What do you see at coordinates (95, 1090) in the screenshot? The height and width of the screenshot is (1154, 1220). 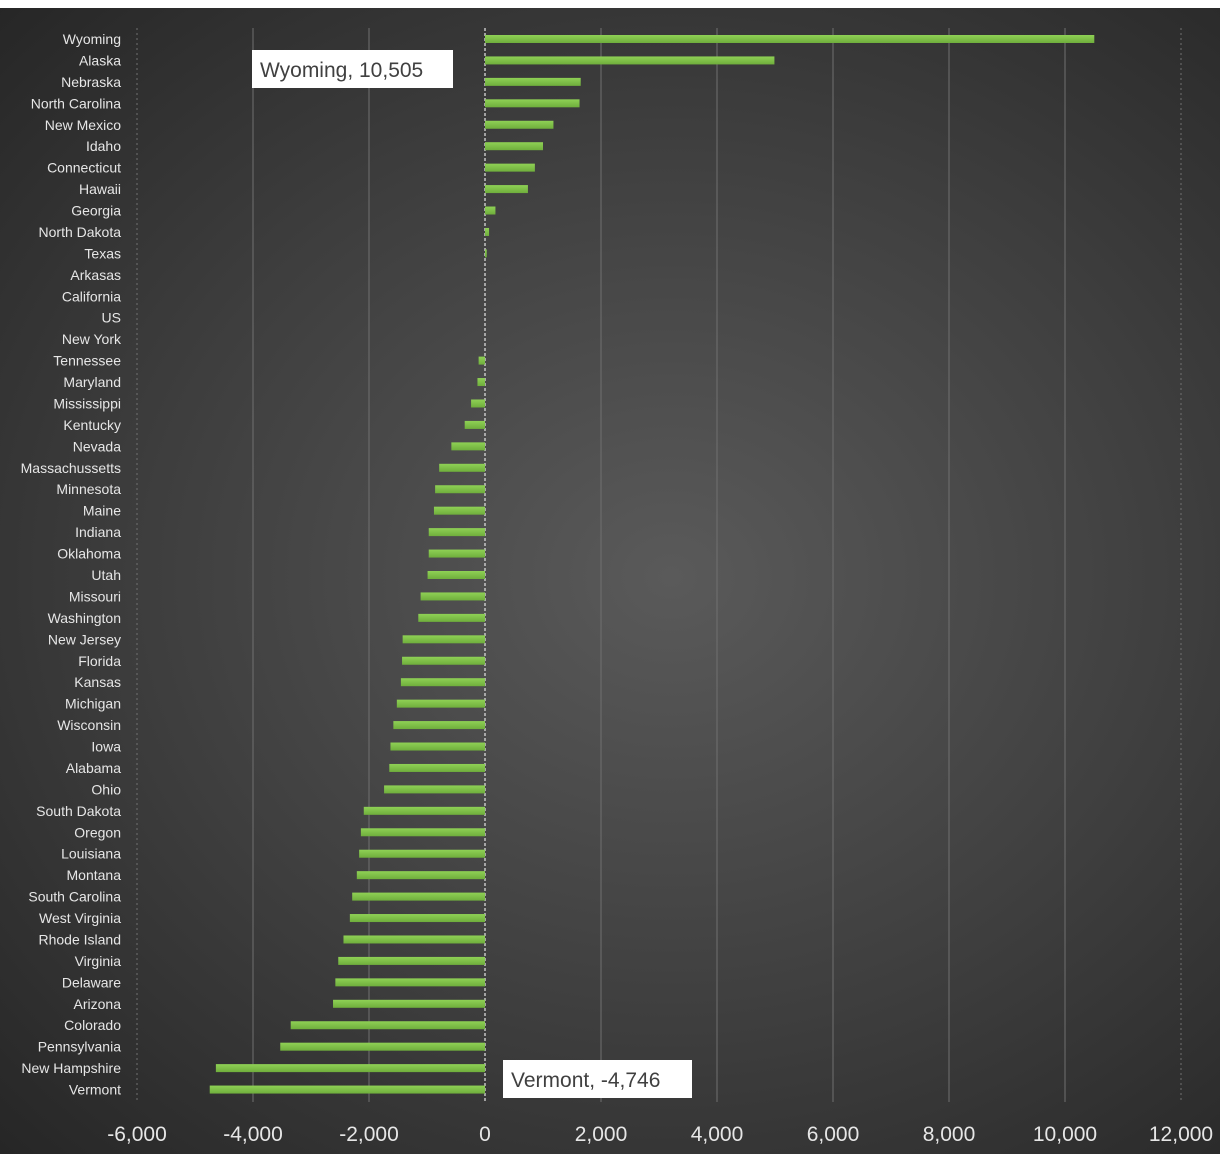 I see `category-label-vermont: Vermont` at bounding box center [95, 1090].